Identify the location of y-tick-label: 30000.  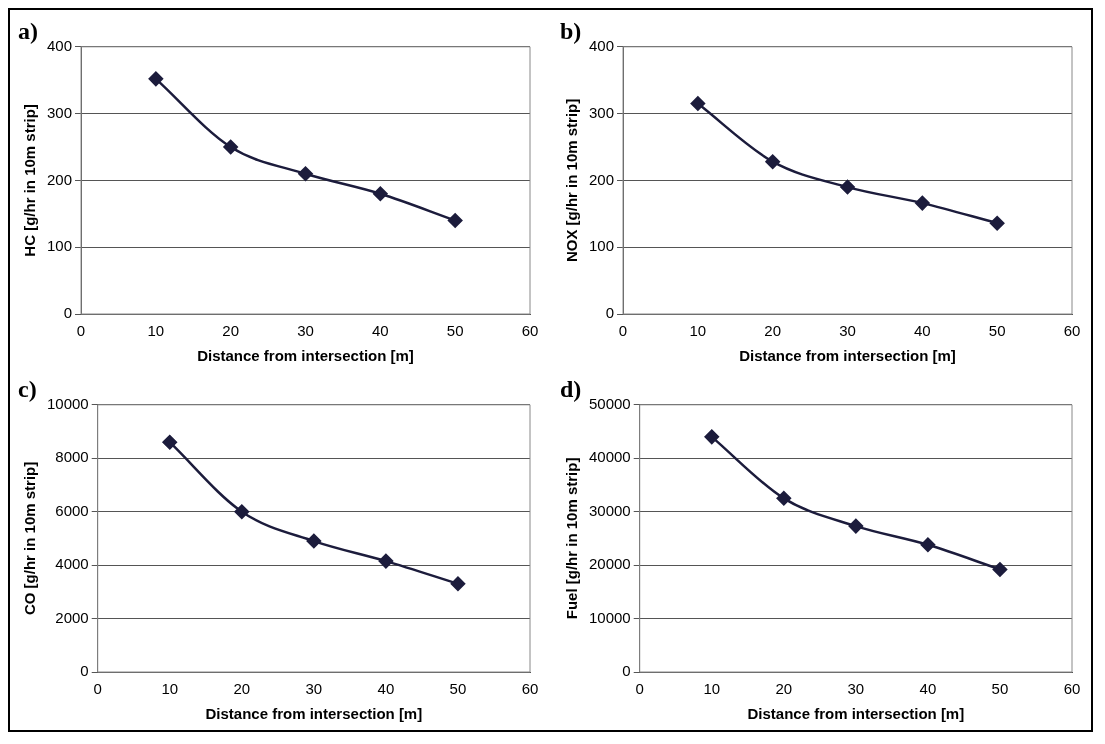
(609, 510).